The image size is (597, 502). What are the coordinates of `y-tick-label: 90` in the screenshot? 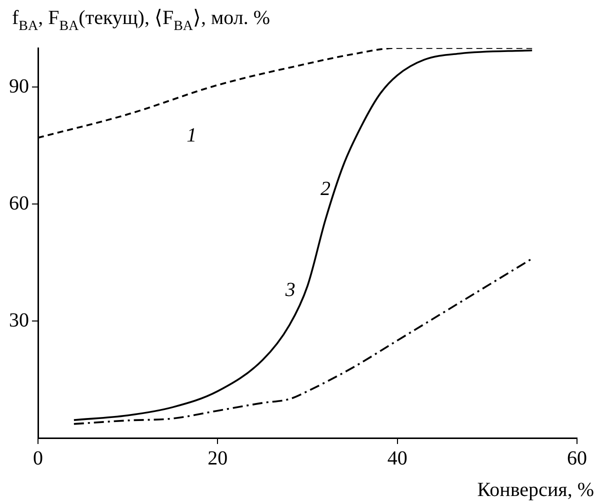 It's located at (19, 86).